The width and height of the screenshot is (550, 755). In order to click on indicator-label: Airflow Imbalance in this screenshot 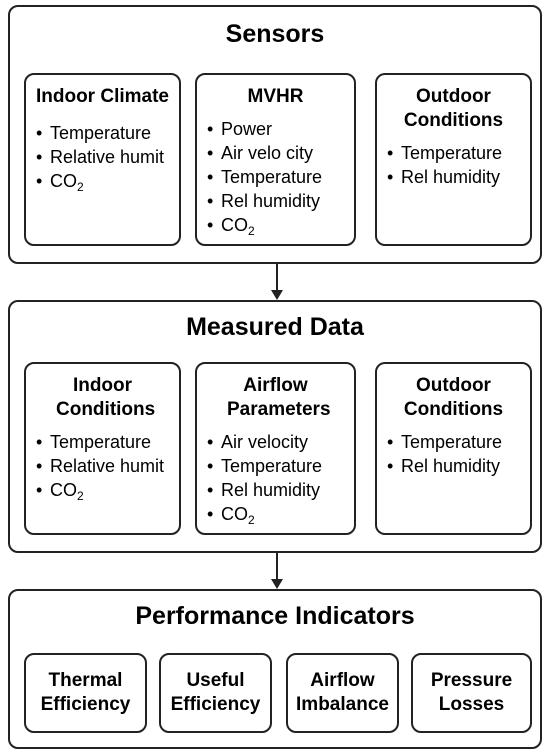, I will do `click(342, 692)`.